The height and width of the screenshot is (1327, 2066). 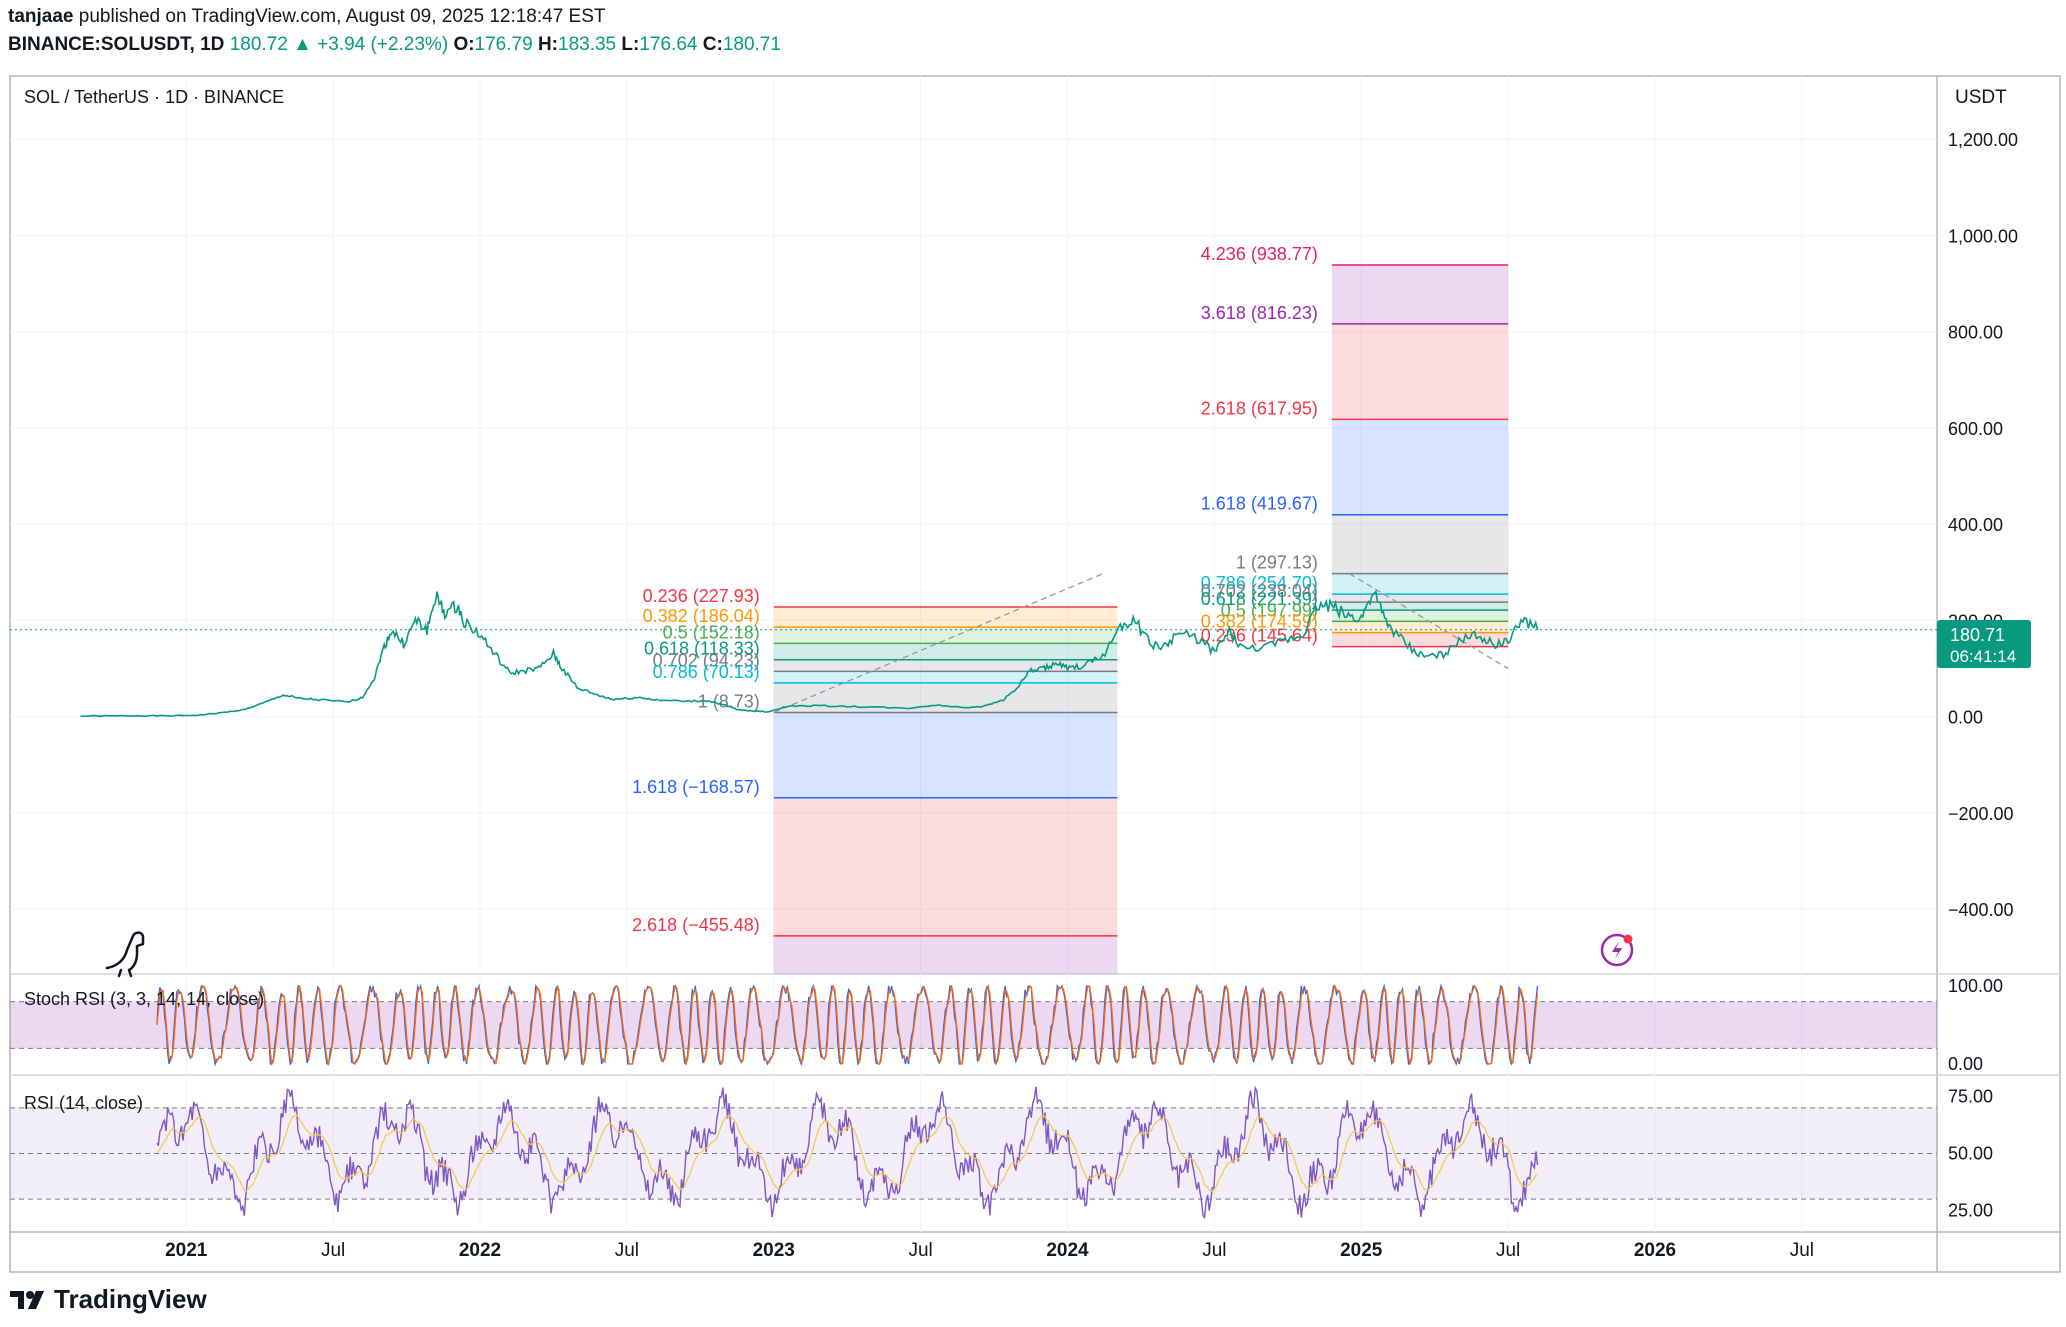 I want to click on price-series, so click(x=973, y=653).